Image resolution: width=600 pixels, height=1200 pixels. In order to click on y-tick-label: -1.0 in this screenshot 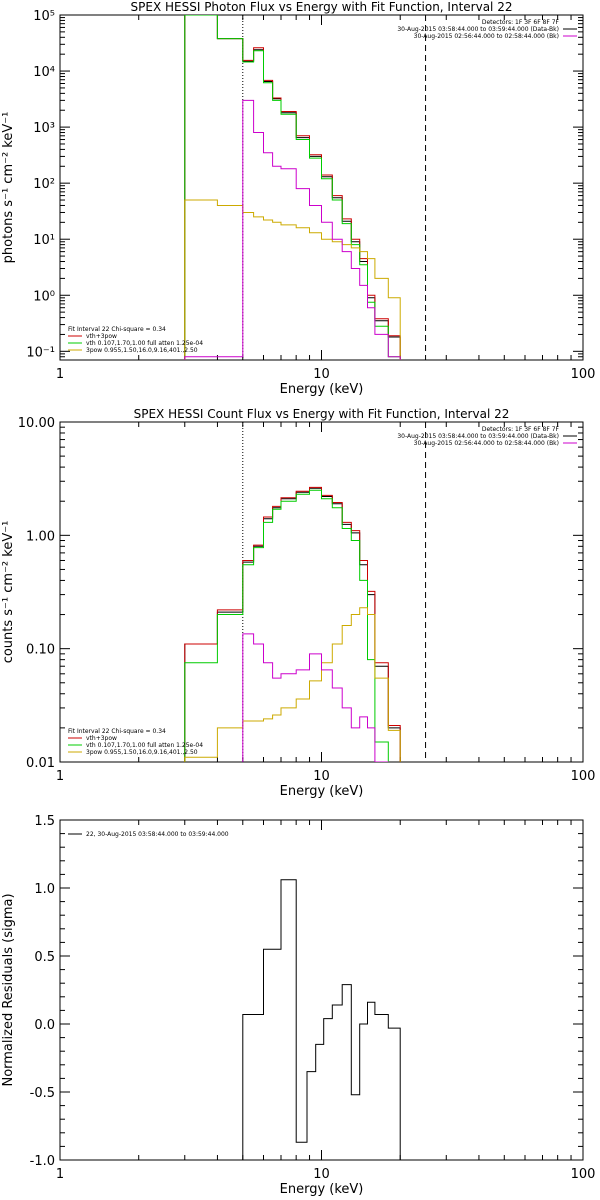, I will do `click(42, 1161)`.